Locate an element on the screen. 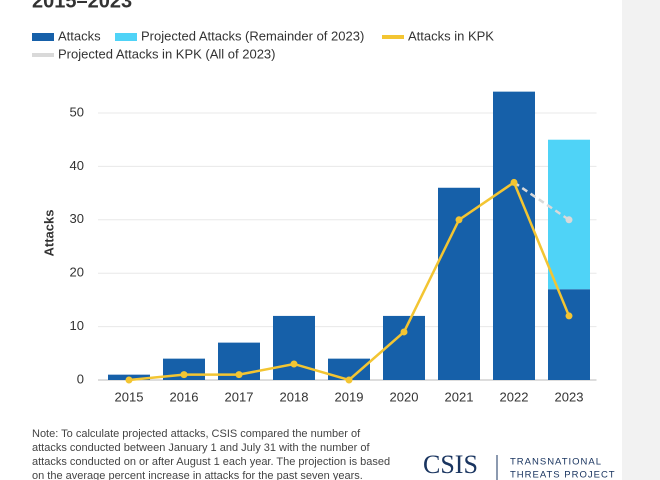 This screenshot has height=480, width=660. logo-line: THREATS PROJECT is located at coordinates (563, 475).